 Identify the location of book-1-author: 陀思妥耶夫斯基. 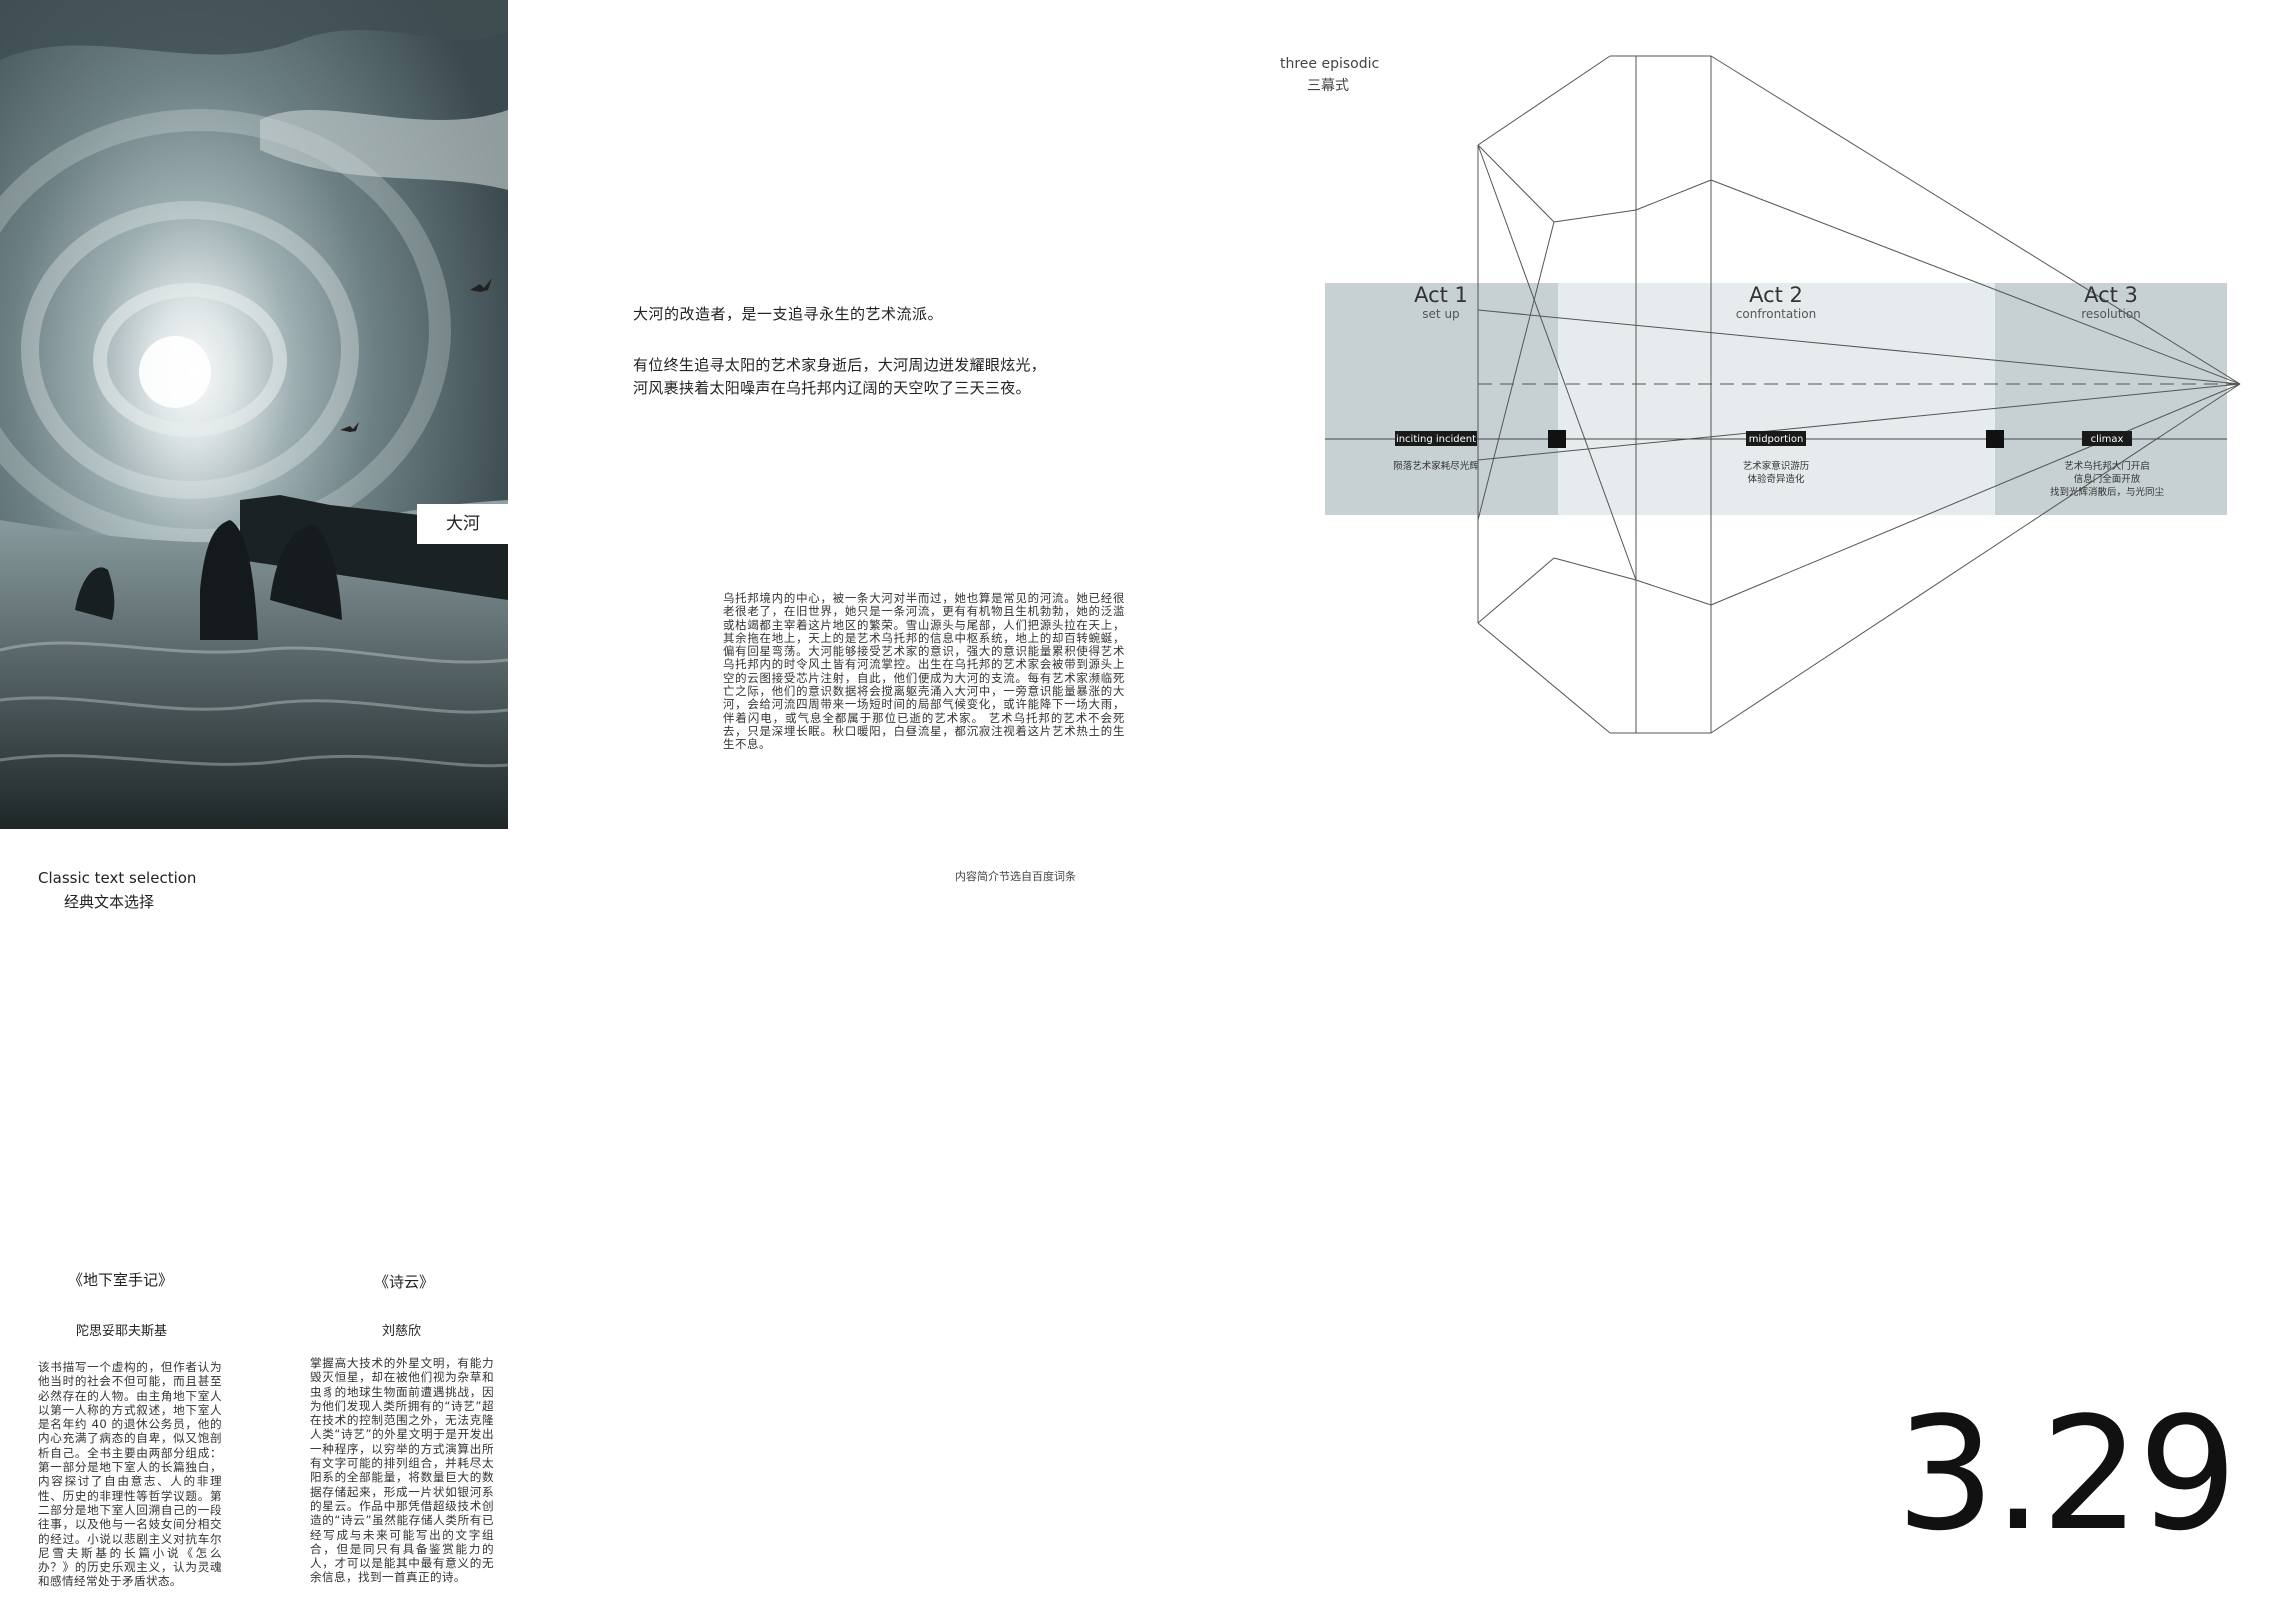
(122, 1331).